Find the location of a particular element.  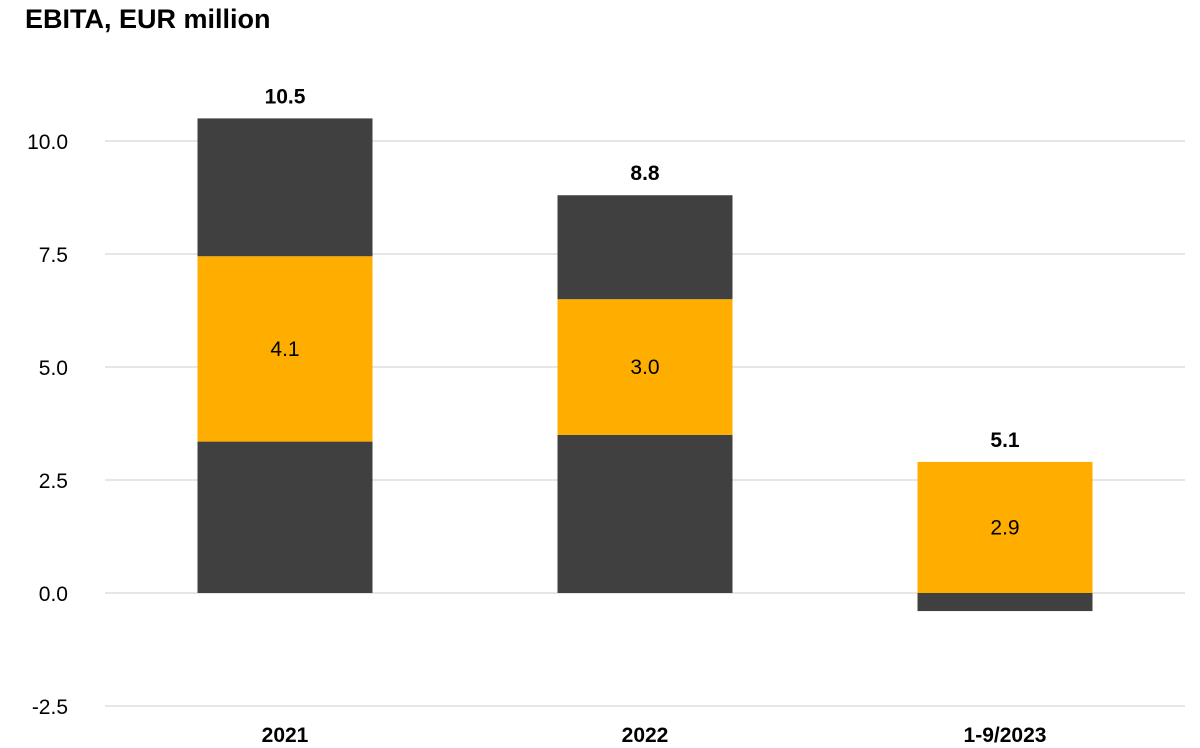

y-tick-label: 5.0 is located at coordinates (53, 368).